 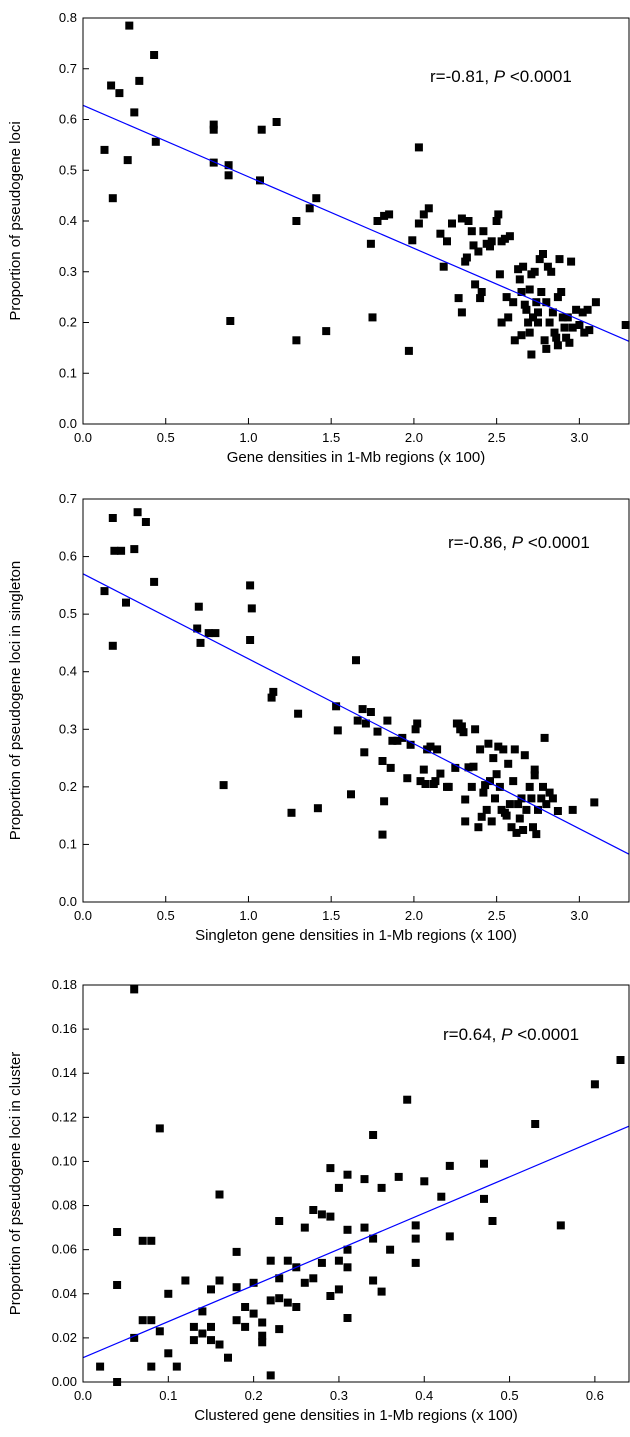 What do you see at coordinates (507, 1034) in the screenshot?
I see `annotation-p-symbol: P` at bounding box center [507, 1034].